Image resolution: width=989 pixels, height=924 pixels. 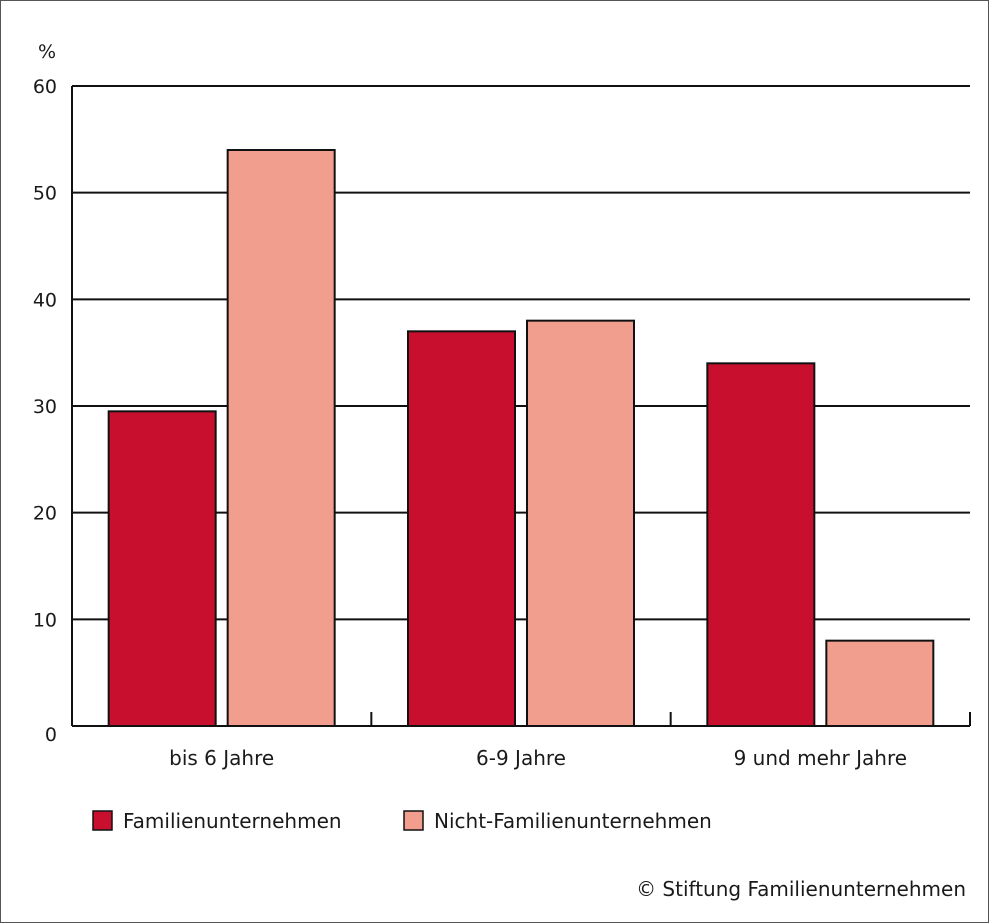 I want to click on y-tick-label-10: 10, so click(x=45, y=620).